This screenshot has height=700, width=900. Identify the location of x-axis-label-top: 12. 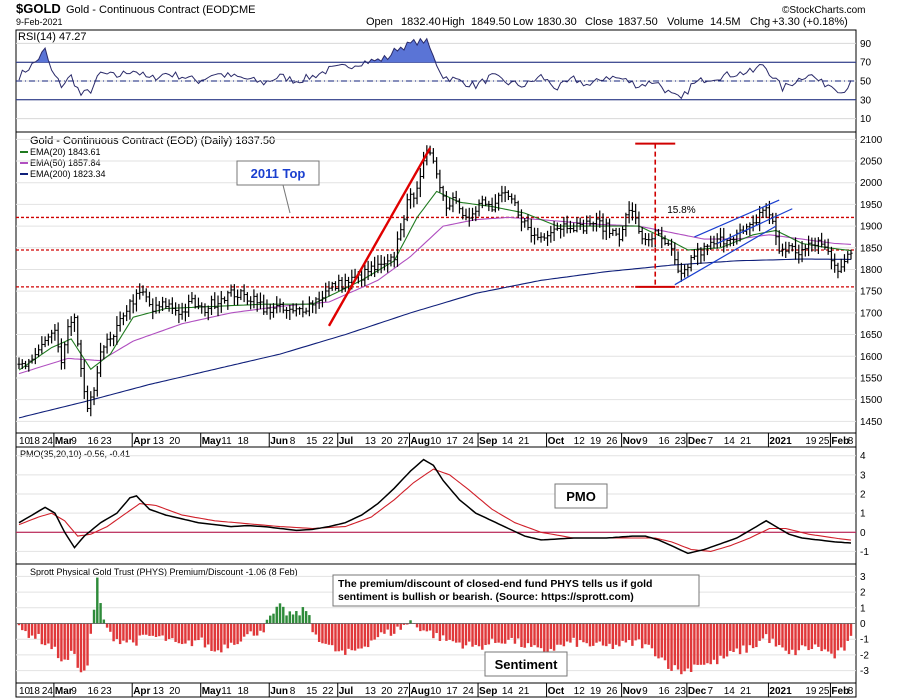
(580, 441).